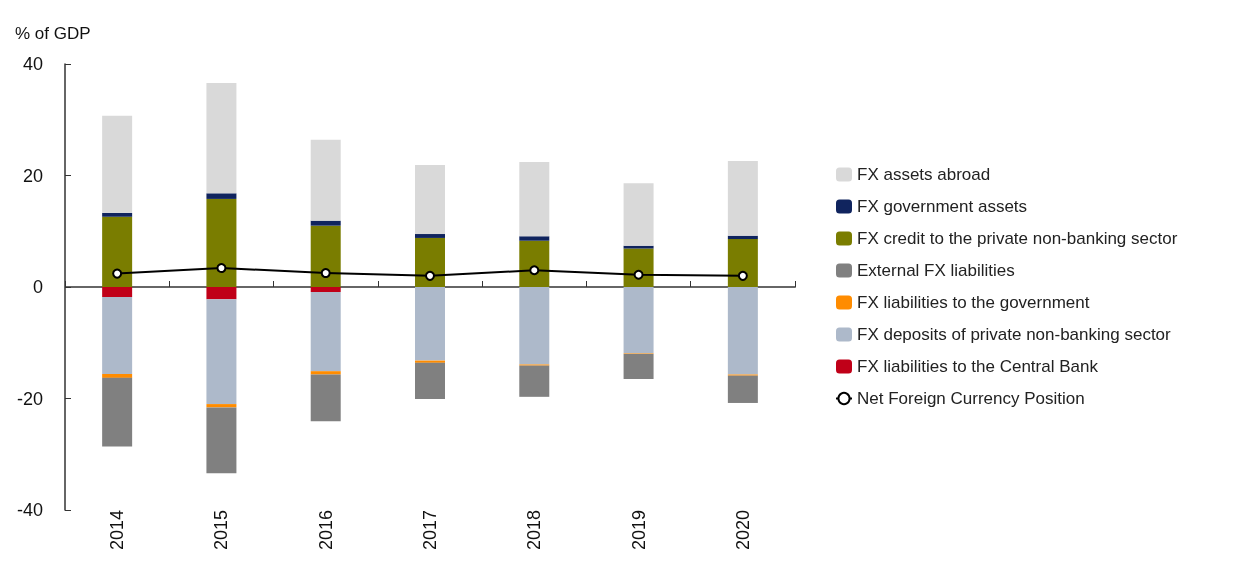 The height and width of the screenshot is (573, 1255). Describe the element at coordinates (29, 398) in the screenshot. I see `y-tick-label: -20` at that location.